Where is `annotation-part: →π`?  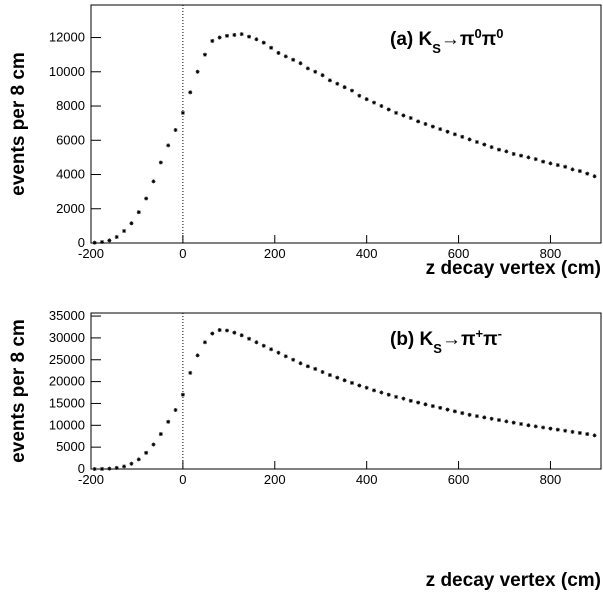
annotation-part: →π is located at coordinates (458, 39).